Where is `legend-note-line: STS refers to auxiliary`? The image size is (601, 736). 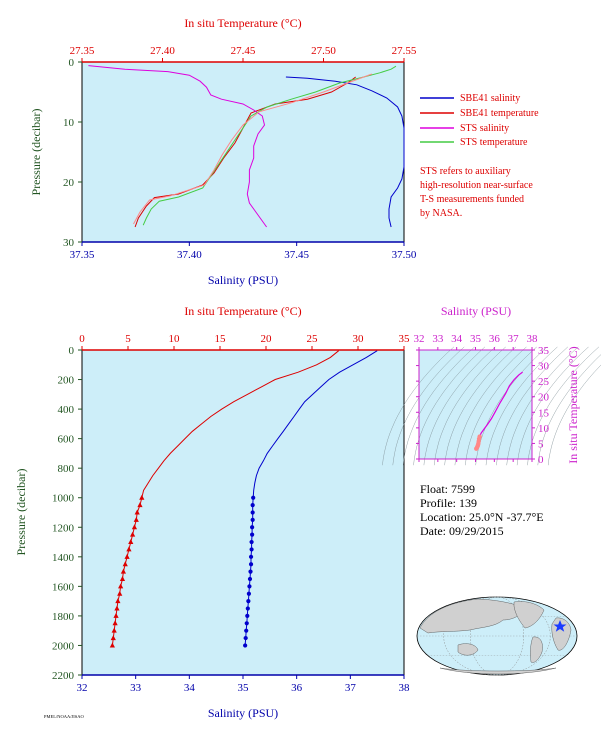
legend-note-line: STS refers to auxiliary is located at coordinates (465, 171).